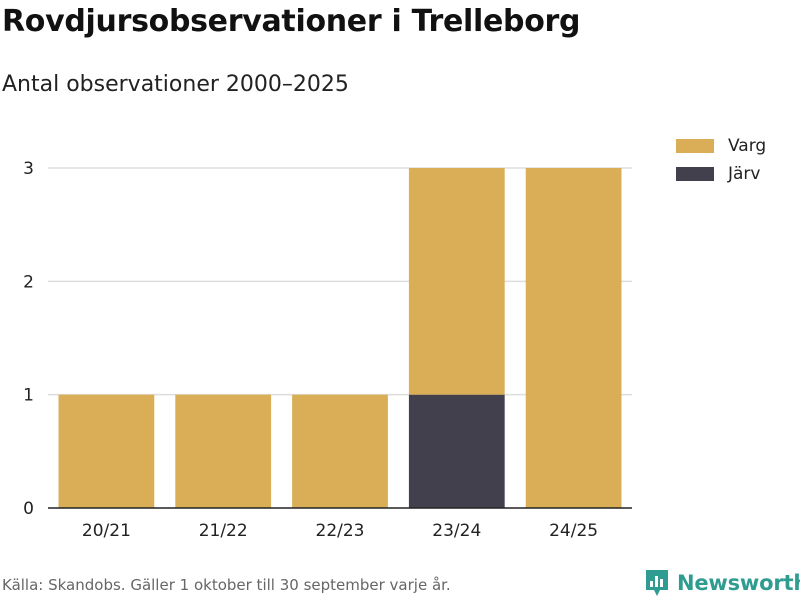 The width and height of the screenshot is (800, 600). What do you see at coordinates (657, 583) in the screenshot?
I see `newsworthy-logo-icon` at bounding box center [657, 583].